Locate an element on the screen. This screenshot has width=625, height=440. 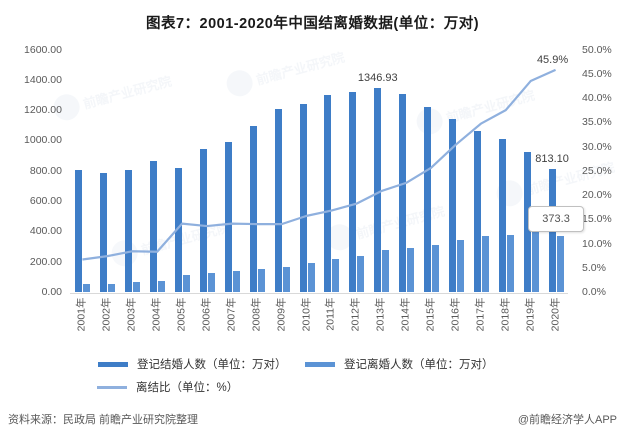
y2-axis-tick-label: 30.0% is located at coordinates (597, 146).